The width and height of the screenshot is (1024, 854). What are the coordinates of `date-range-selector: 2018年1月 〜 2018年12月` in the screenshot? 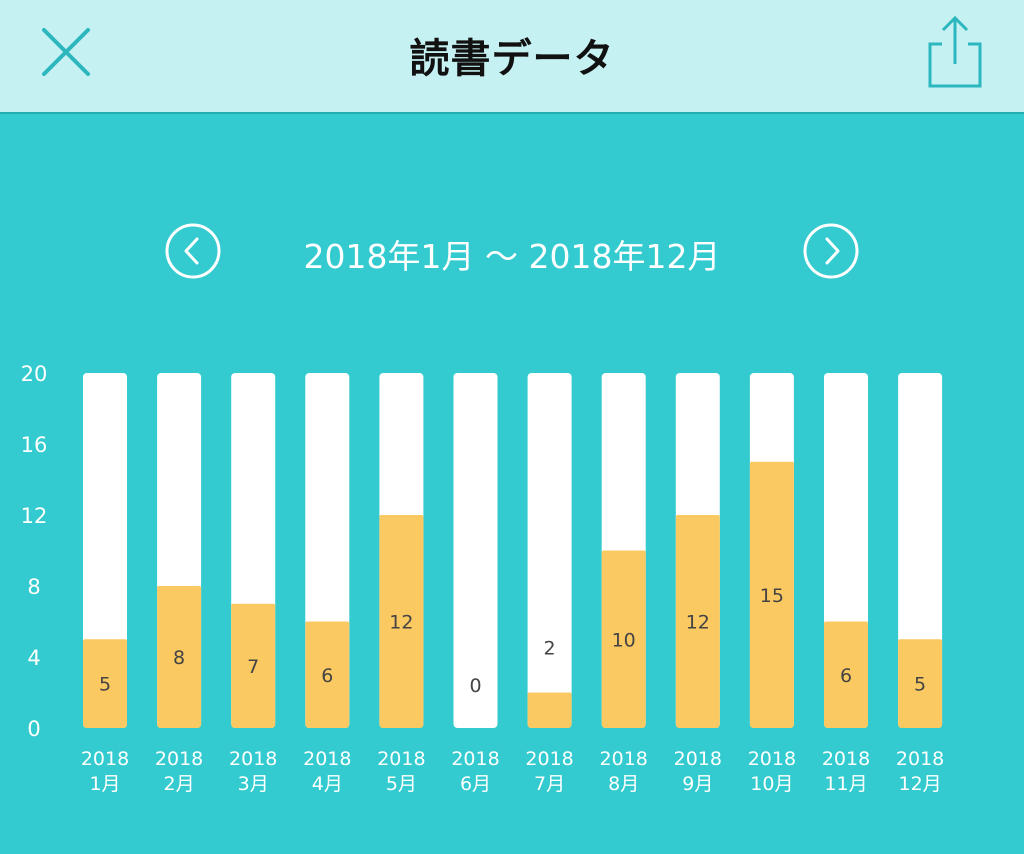 It's located at (512, 251).